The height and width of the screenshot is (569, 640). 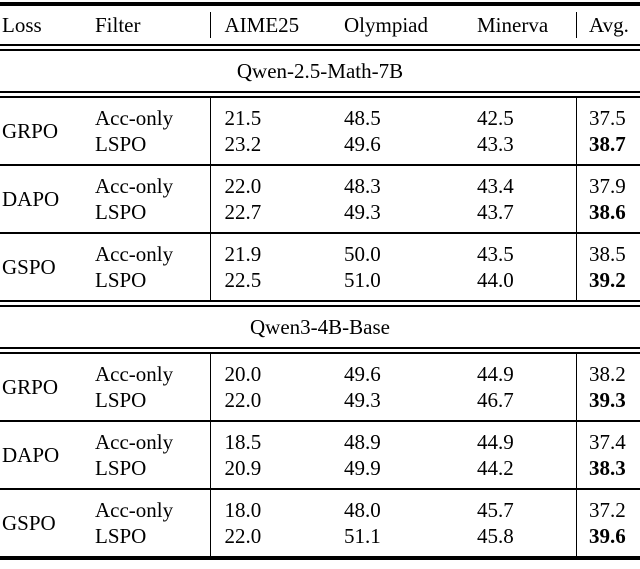 I want to click on avg-value: 39.3, so click(x=607, y=400).